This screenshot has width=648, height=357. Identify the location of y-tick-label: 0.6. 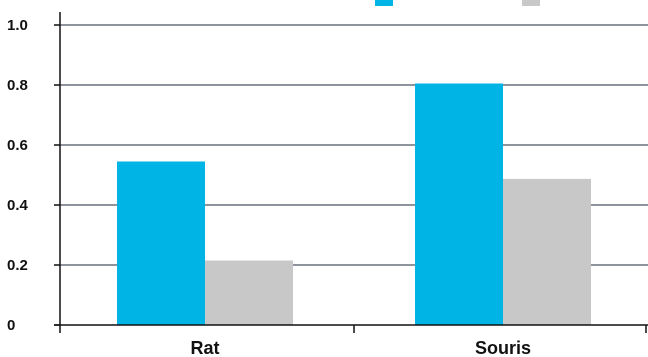
(17, 145).